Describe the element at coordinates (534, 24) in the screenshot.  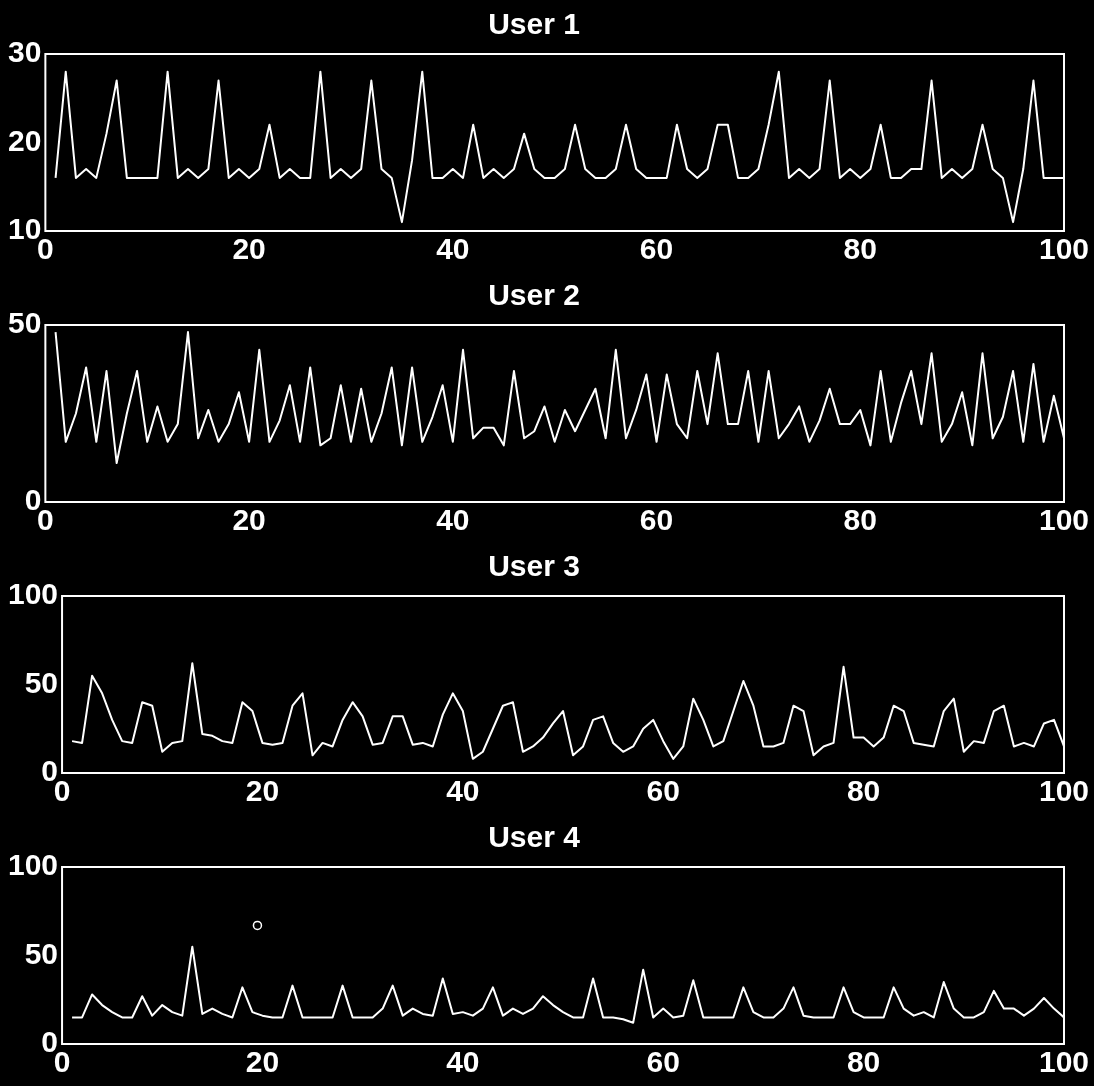
I see `chart-title: User 1` at that location.